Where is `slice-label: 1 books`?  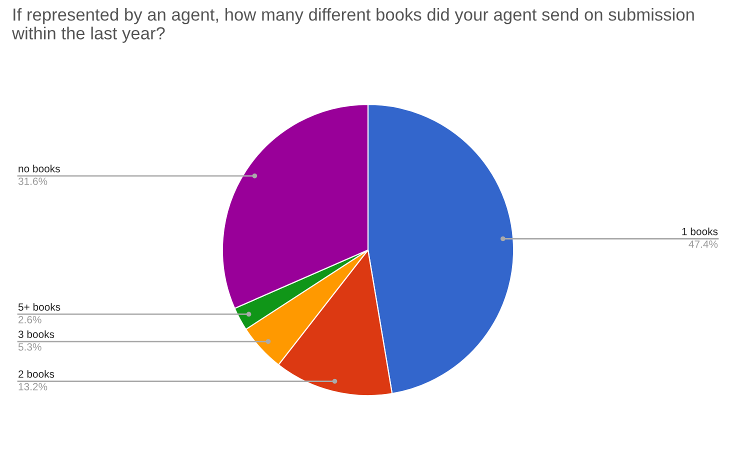
slice-label: 1 books is located at coordinates (700, 232).